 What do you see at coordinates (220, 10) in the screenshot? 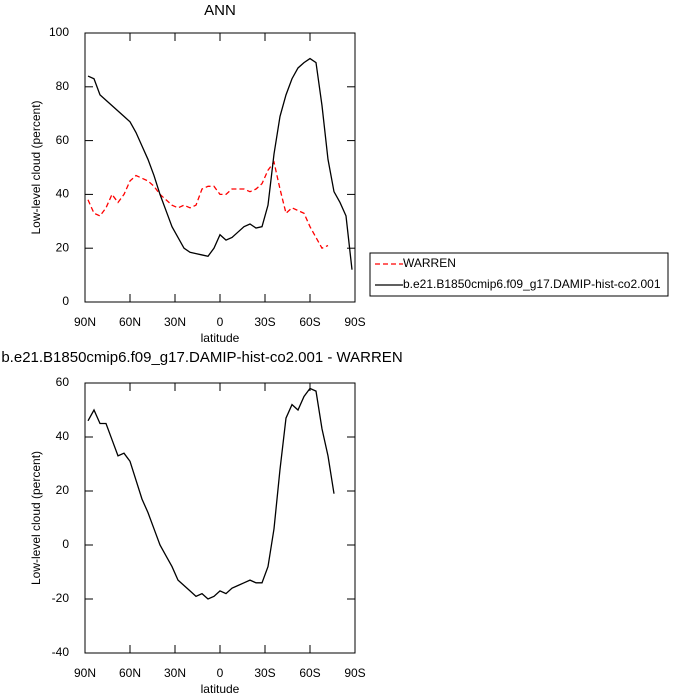
I see `chart-title: ANN` at bounding box center [220, 10].